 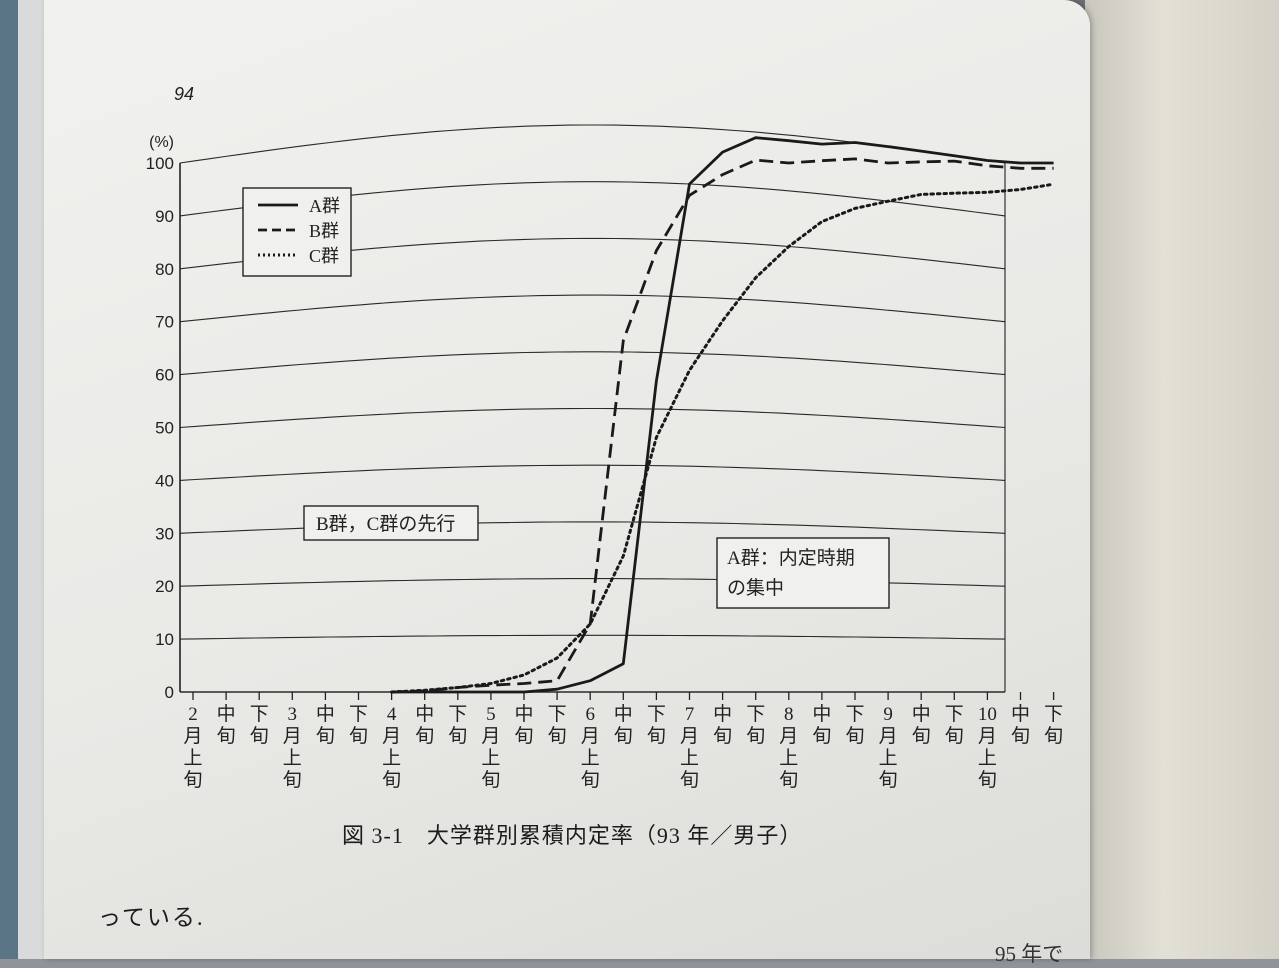 I want to click on annotation-text: B群，C群の先行, so click(x=385, y=524).